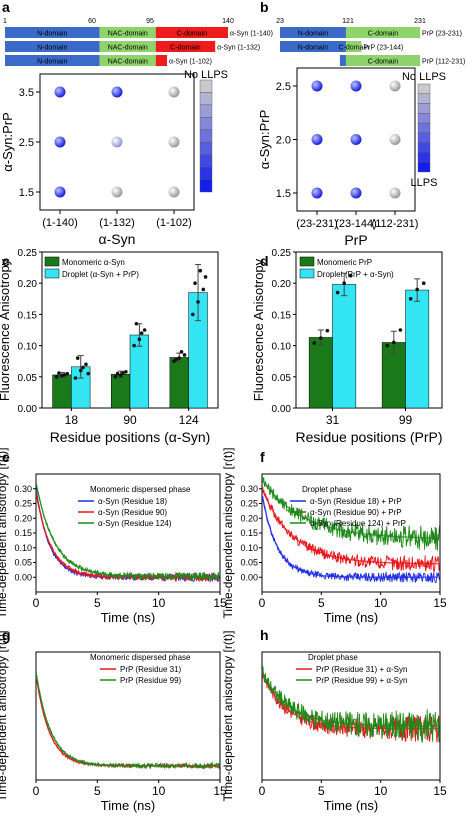 This screenshot has height=821, width=474. I want to click on panel-letter: c, so click(6, 261).